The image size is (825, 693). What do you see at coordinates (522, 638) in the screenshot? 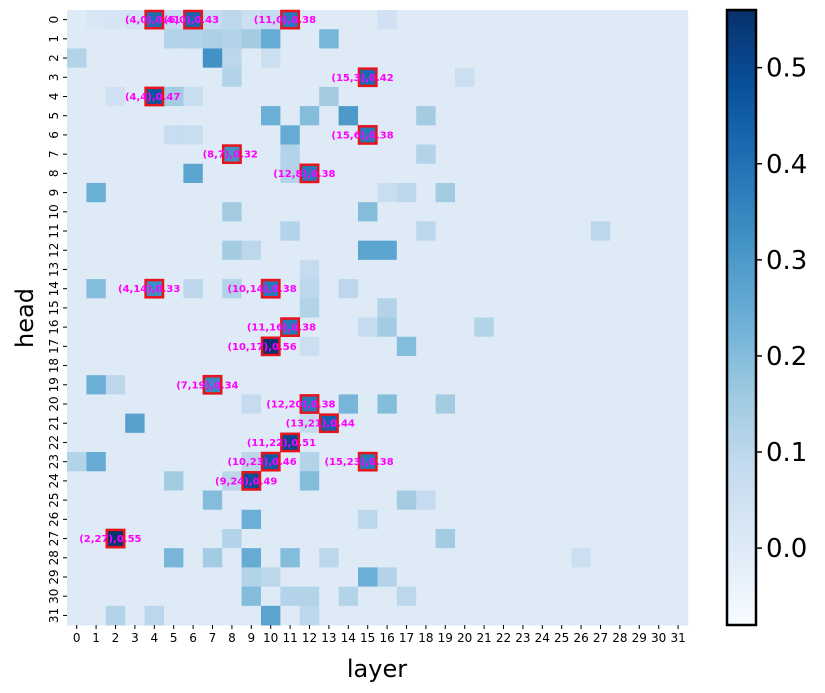
I see `x-tick-label: 23` at bounding box center [522, 638].